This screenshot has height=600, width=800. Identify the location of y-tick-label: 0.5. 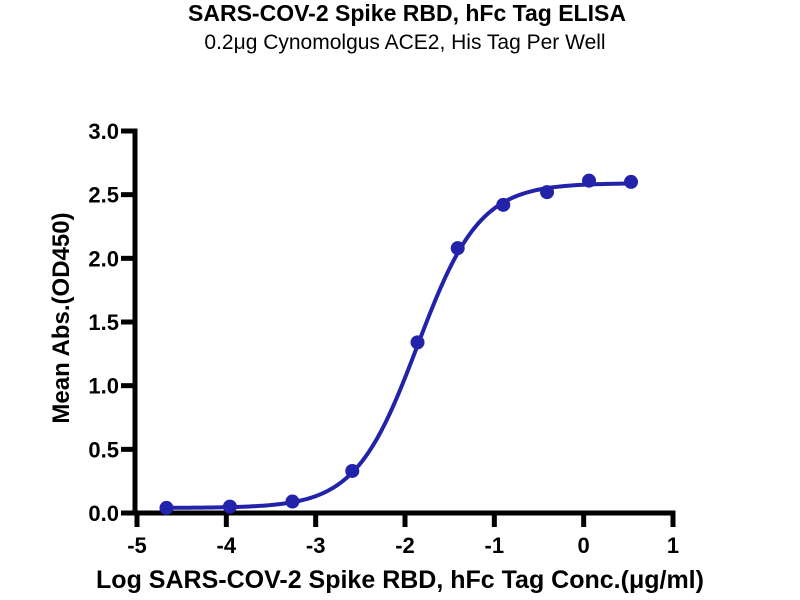
(103, 449).